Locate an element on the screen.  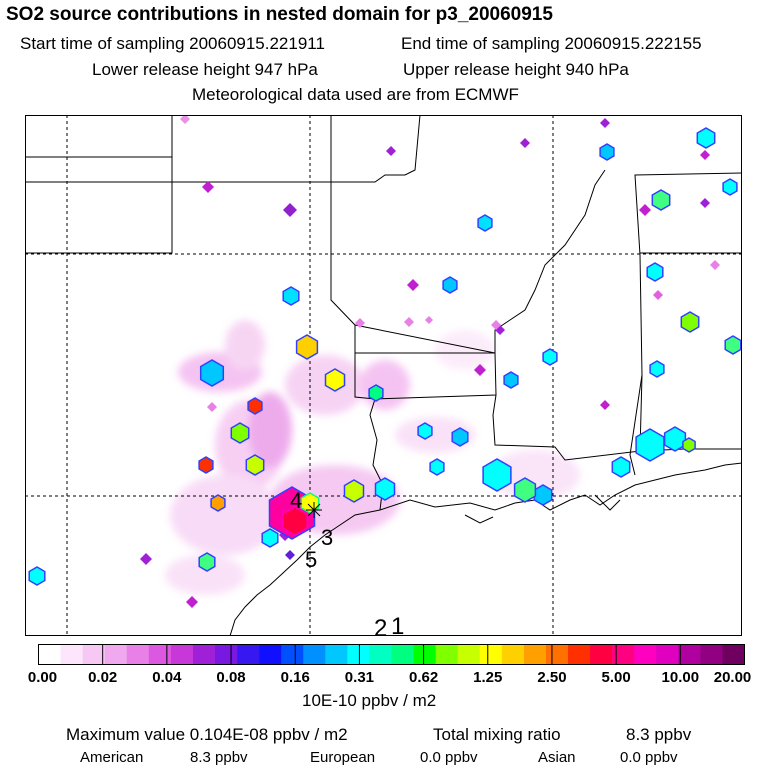
met-data-label: Meteorological data used are from ECMWF is located at coordinates (355, 94).